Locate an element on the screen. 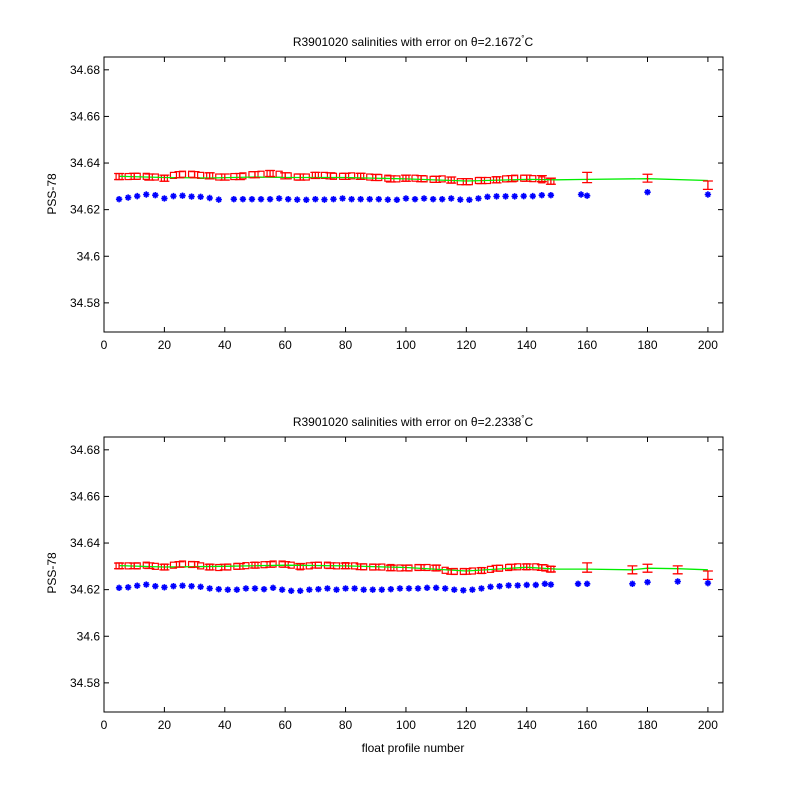 The image size is (800, 800). x-axis-label: float profile number is located at coordinates (413, 748).